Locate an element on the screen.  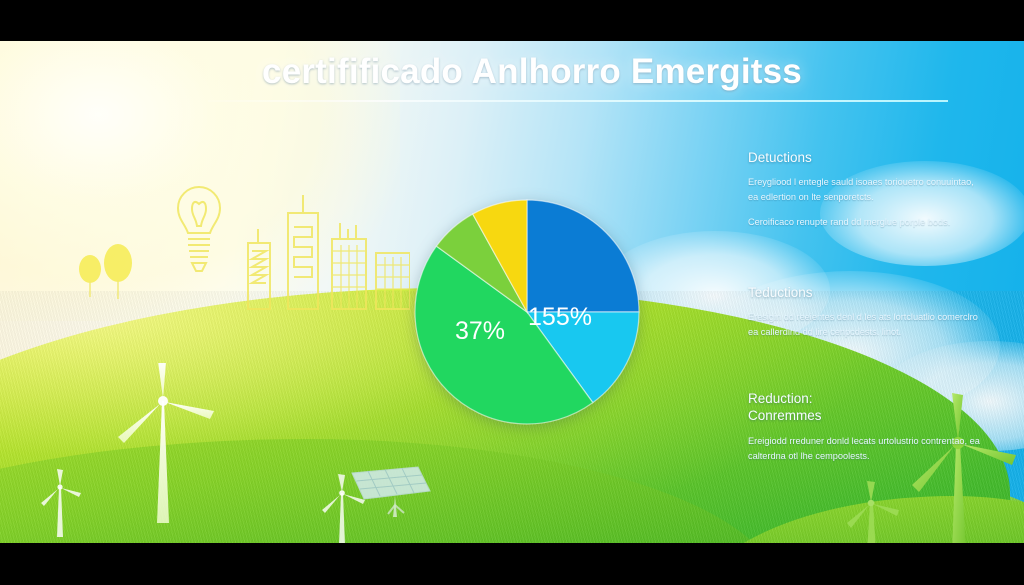
info-heading: Detuctions is located at coordinates (780, 157).